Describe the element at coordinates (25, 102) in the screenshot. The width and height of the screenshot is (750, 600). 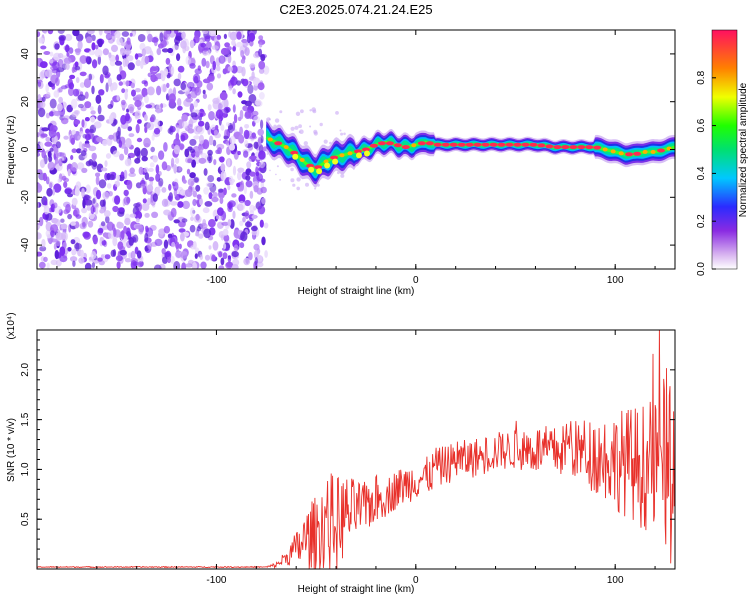
I see `spectrogram-y-tick-label: 20` at that location.